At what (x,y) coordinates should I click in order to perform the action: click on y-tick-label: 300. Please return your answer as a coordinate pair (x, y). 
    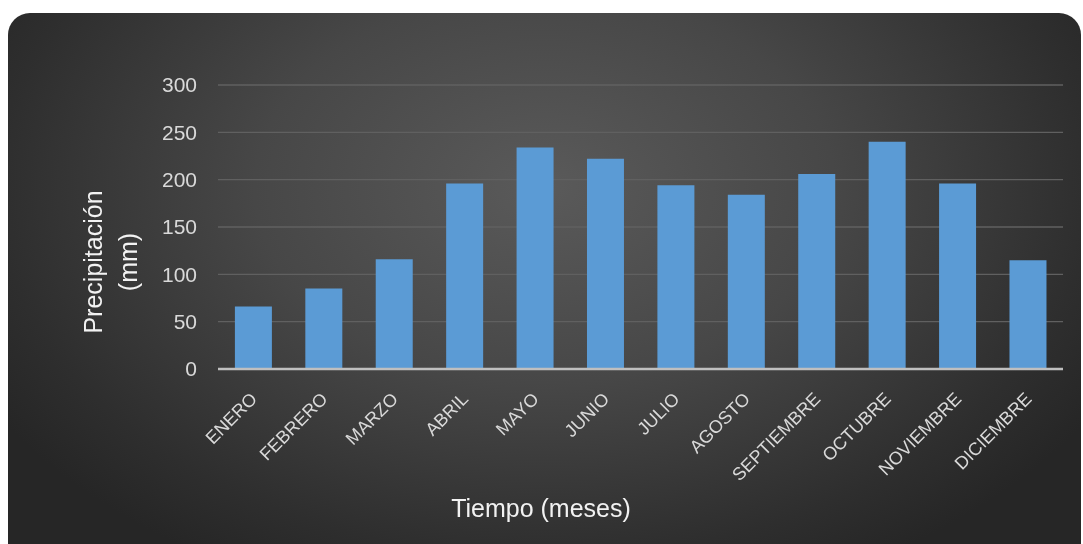
    Looking at the image, I should click on (179, 85).